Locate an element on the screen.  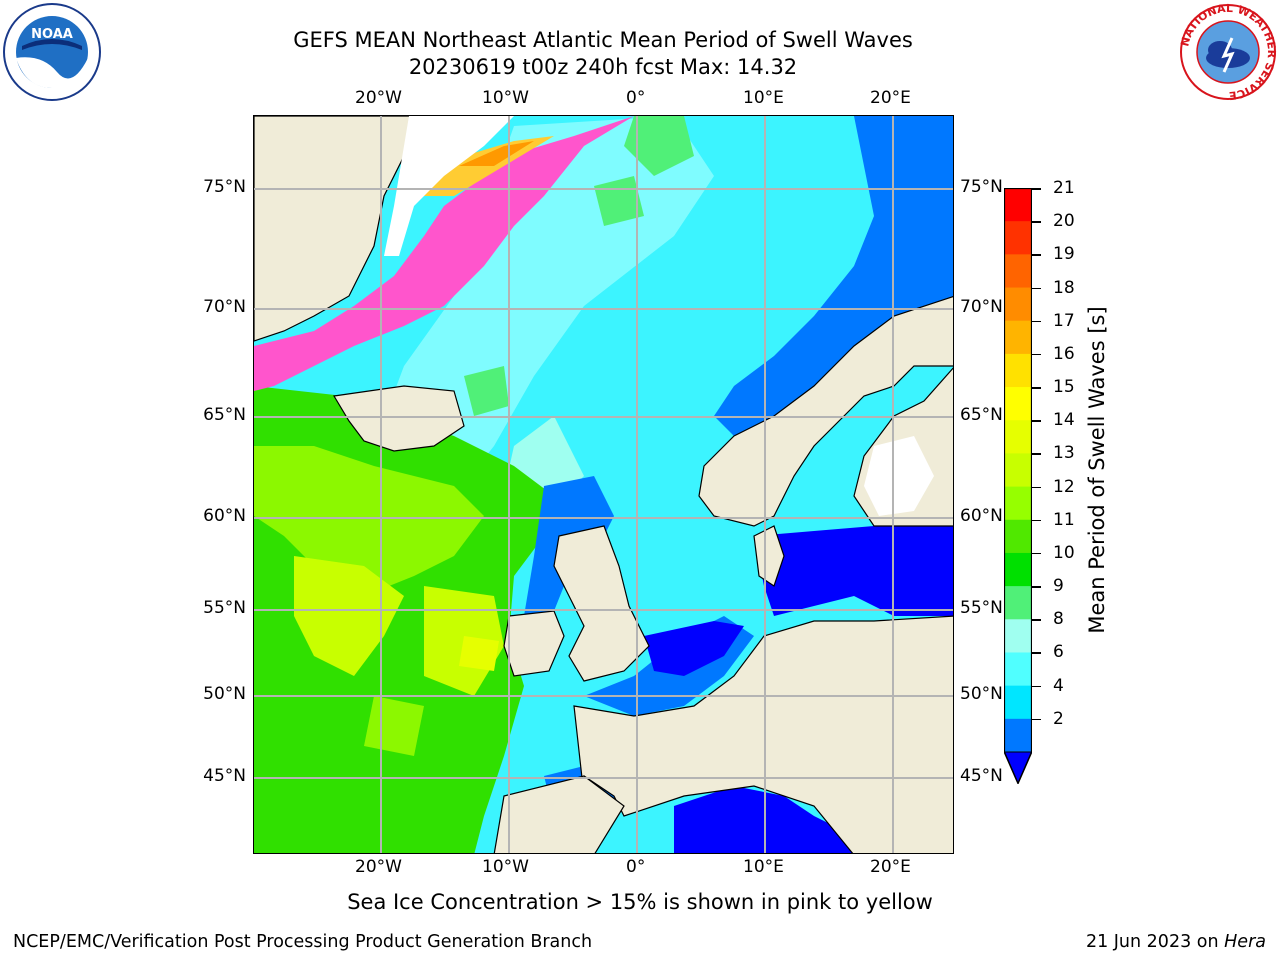
land-iceland is located at coordinates (399, 418).